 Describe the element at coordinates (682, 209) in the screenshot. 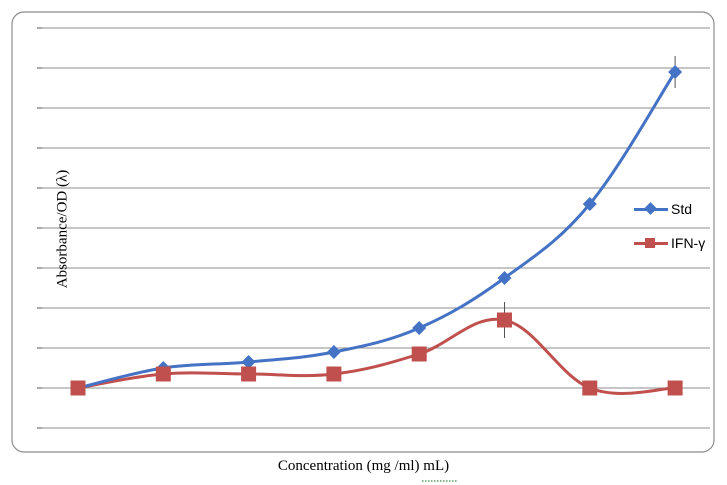

I see `legend-label-std: Std` at that location.